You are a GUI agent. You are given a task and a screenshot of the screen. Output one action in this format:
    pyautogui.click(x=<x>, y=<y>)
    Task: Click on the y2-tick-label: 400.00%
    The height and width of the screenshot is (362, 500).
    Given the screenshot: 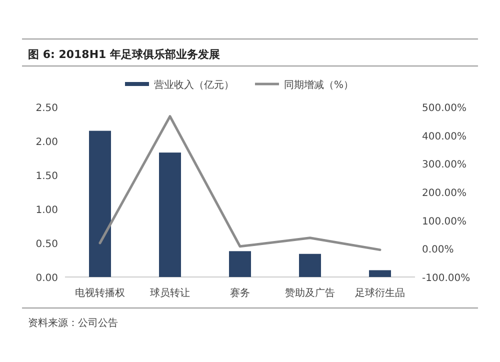 What is the action you would take?
    pyautogui.click(x=444, y=136)
    